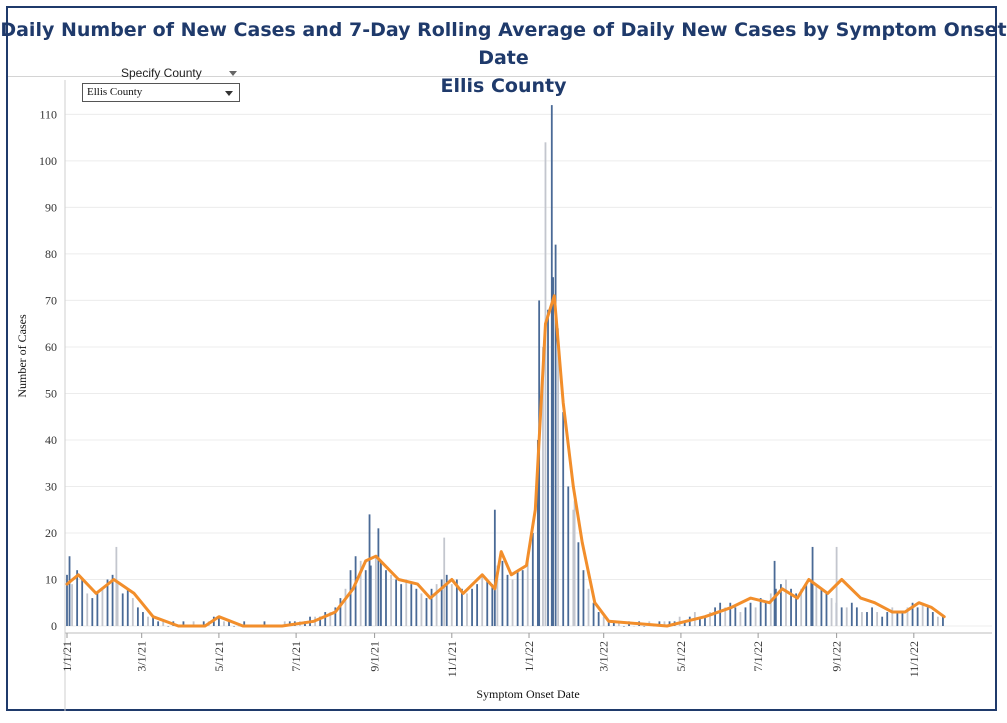  What do you see at coordinates (54, 626) in the screenshot?
I see `y-tick-label: 0` at bounding box center [54, 626].